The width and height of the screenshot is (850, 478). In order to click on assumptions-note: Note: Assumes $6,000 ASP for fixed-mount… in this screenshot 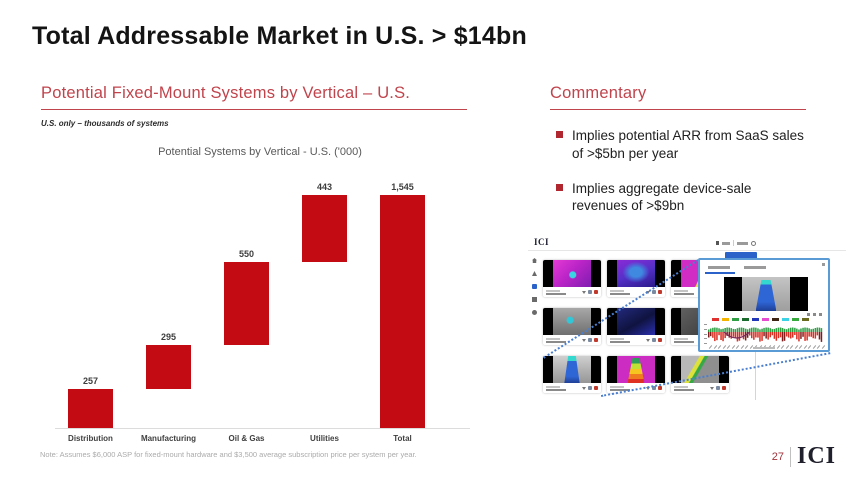, I will do `click(228, 454)`.